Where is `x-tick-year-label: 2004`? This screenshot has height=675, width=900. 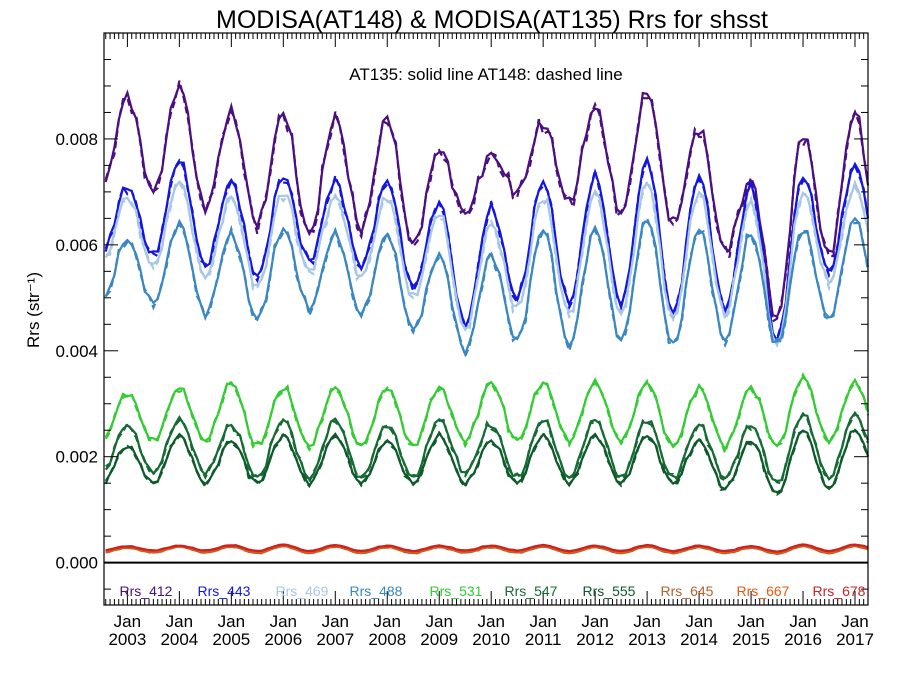
x-tick-year-label: 2004 is located at coordinates (179, 639).